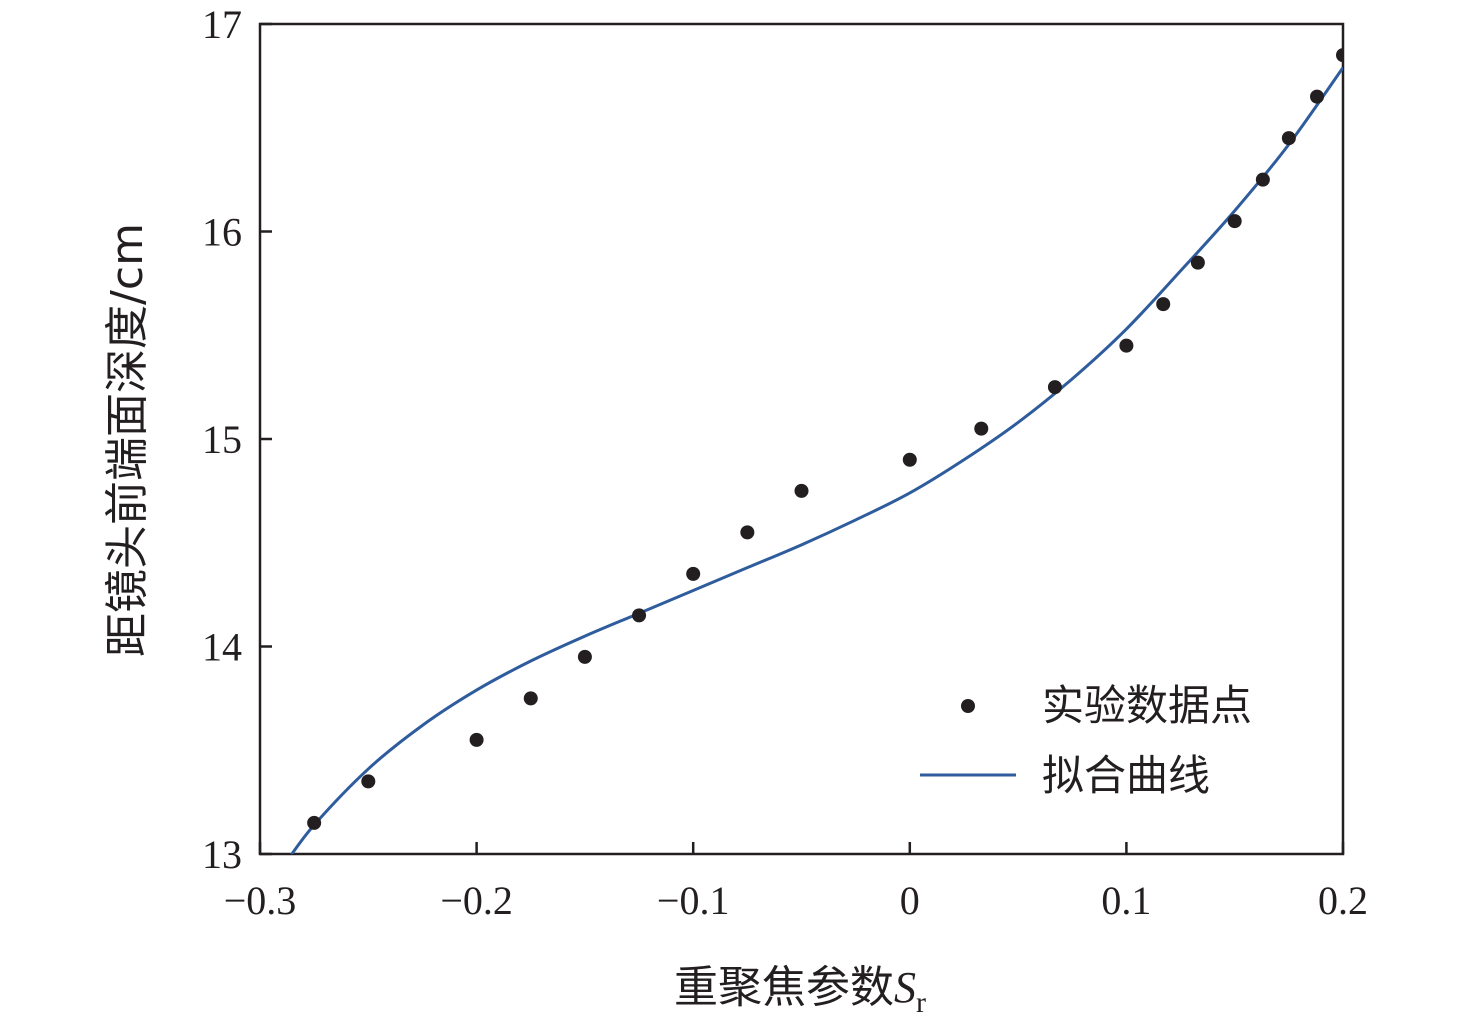 Image resolution: width=1476 pixels, height=1024 pixels. Describe the element at coordinates (1343, 900) in the screenshot. I see `x-tick-label: 0.2` at that location.